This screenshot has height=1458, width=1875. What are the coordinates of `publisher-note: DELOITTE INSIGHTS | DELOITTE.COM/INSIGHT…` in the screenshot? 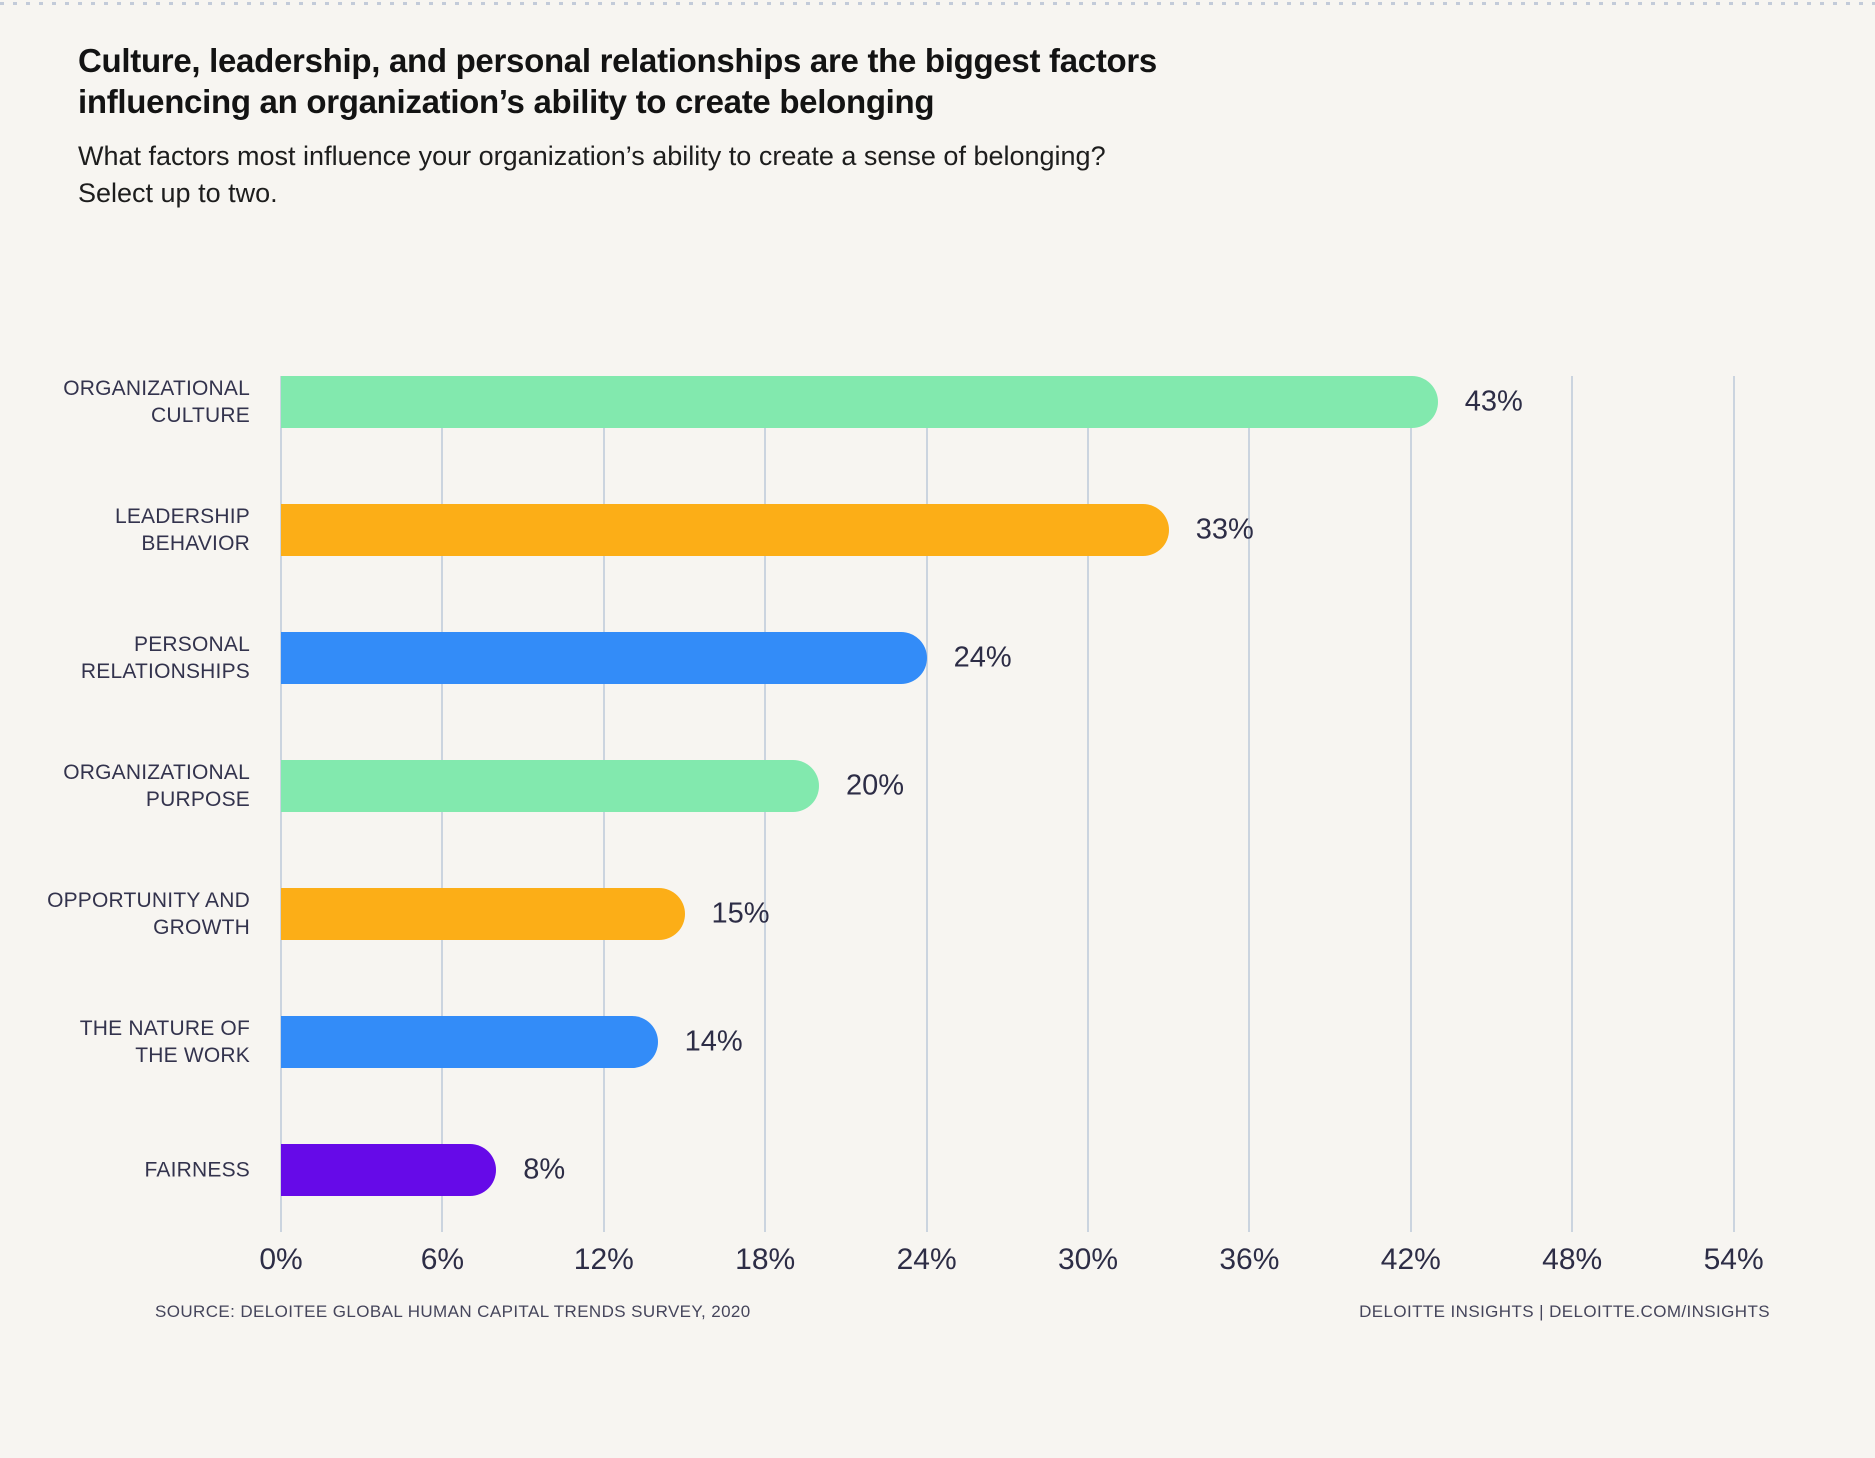 It's located at (1564, 1311).